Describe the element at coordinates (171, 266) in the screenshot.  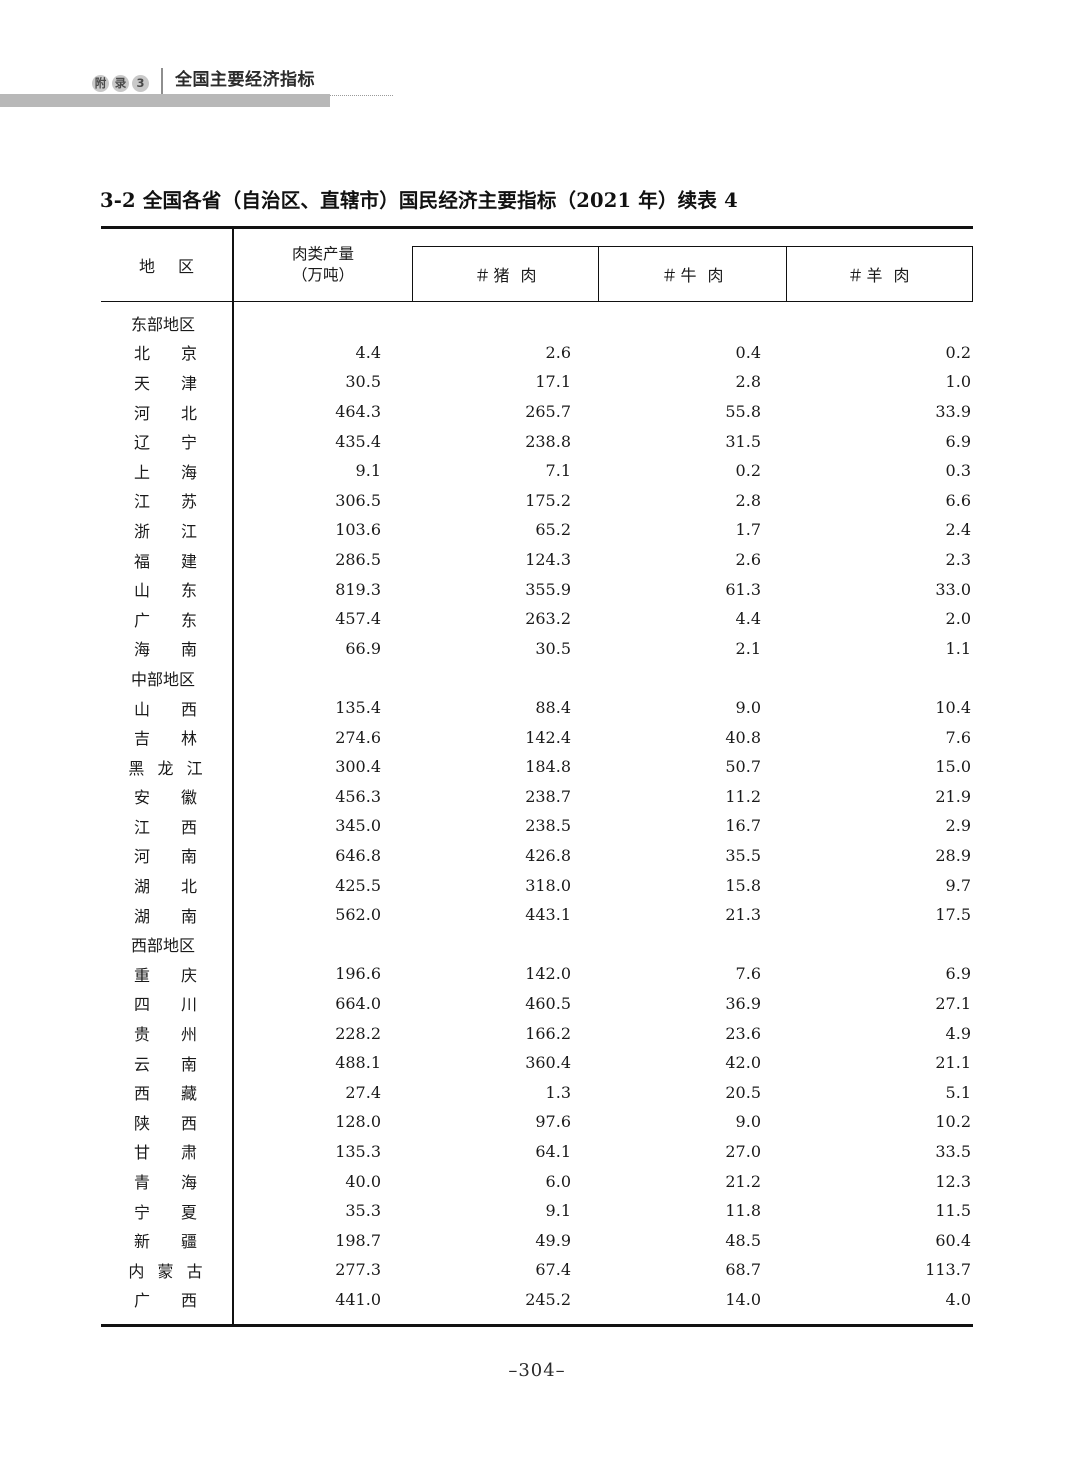
I see `column-header-region: 地 区` at that location.